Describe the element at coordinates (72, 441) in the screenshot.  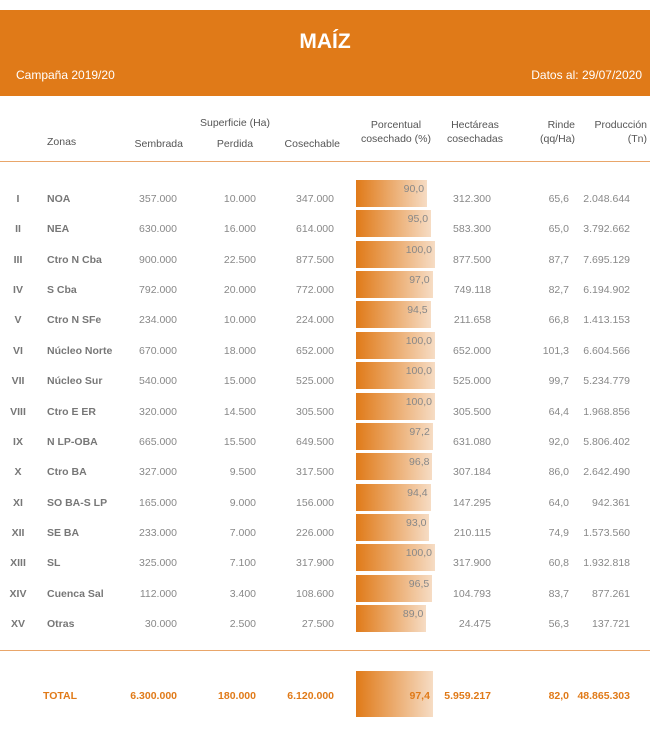
I see `zone-name: N LP-OBA` at that location.